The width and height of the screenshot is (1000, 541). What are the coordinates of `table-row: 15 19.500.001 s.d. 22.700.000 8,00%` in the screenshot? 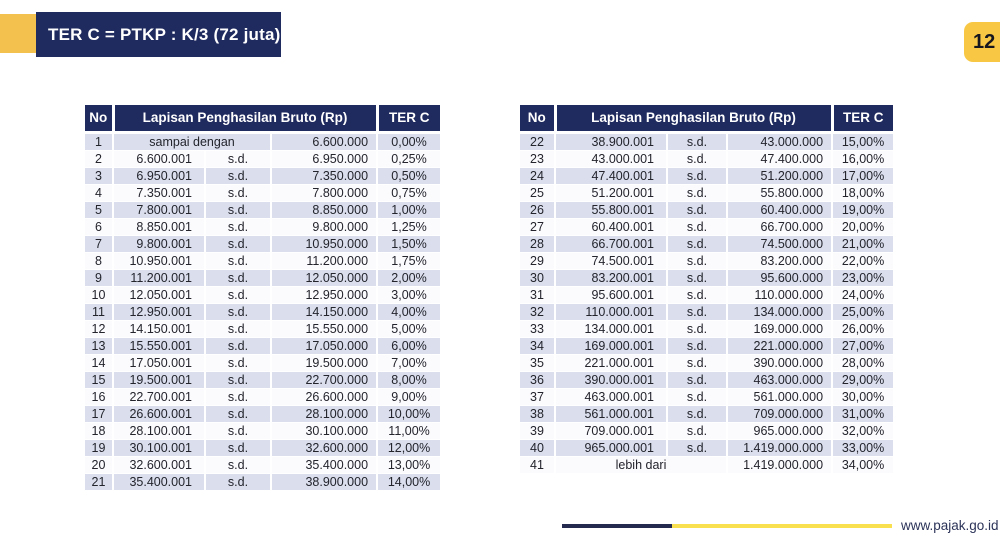 It's located at (263, 379).